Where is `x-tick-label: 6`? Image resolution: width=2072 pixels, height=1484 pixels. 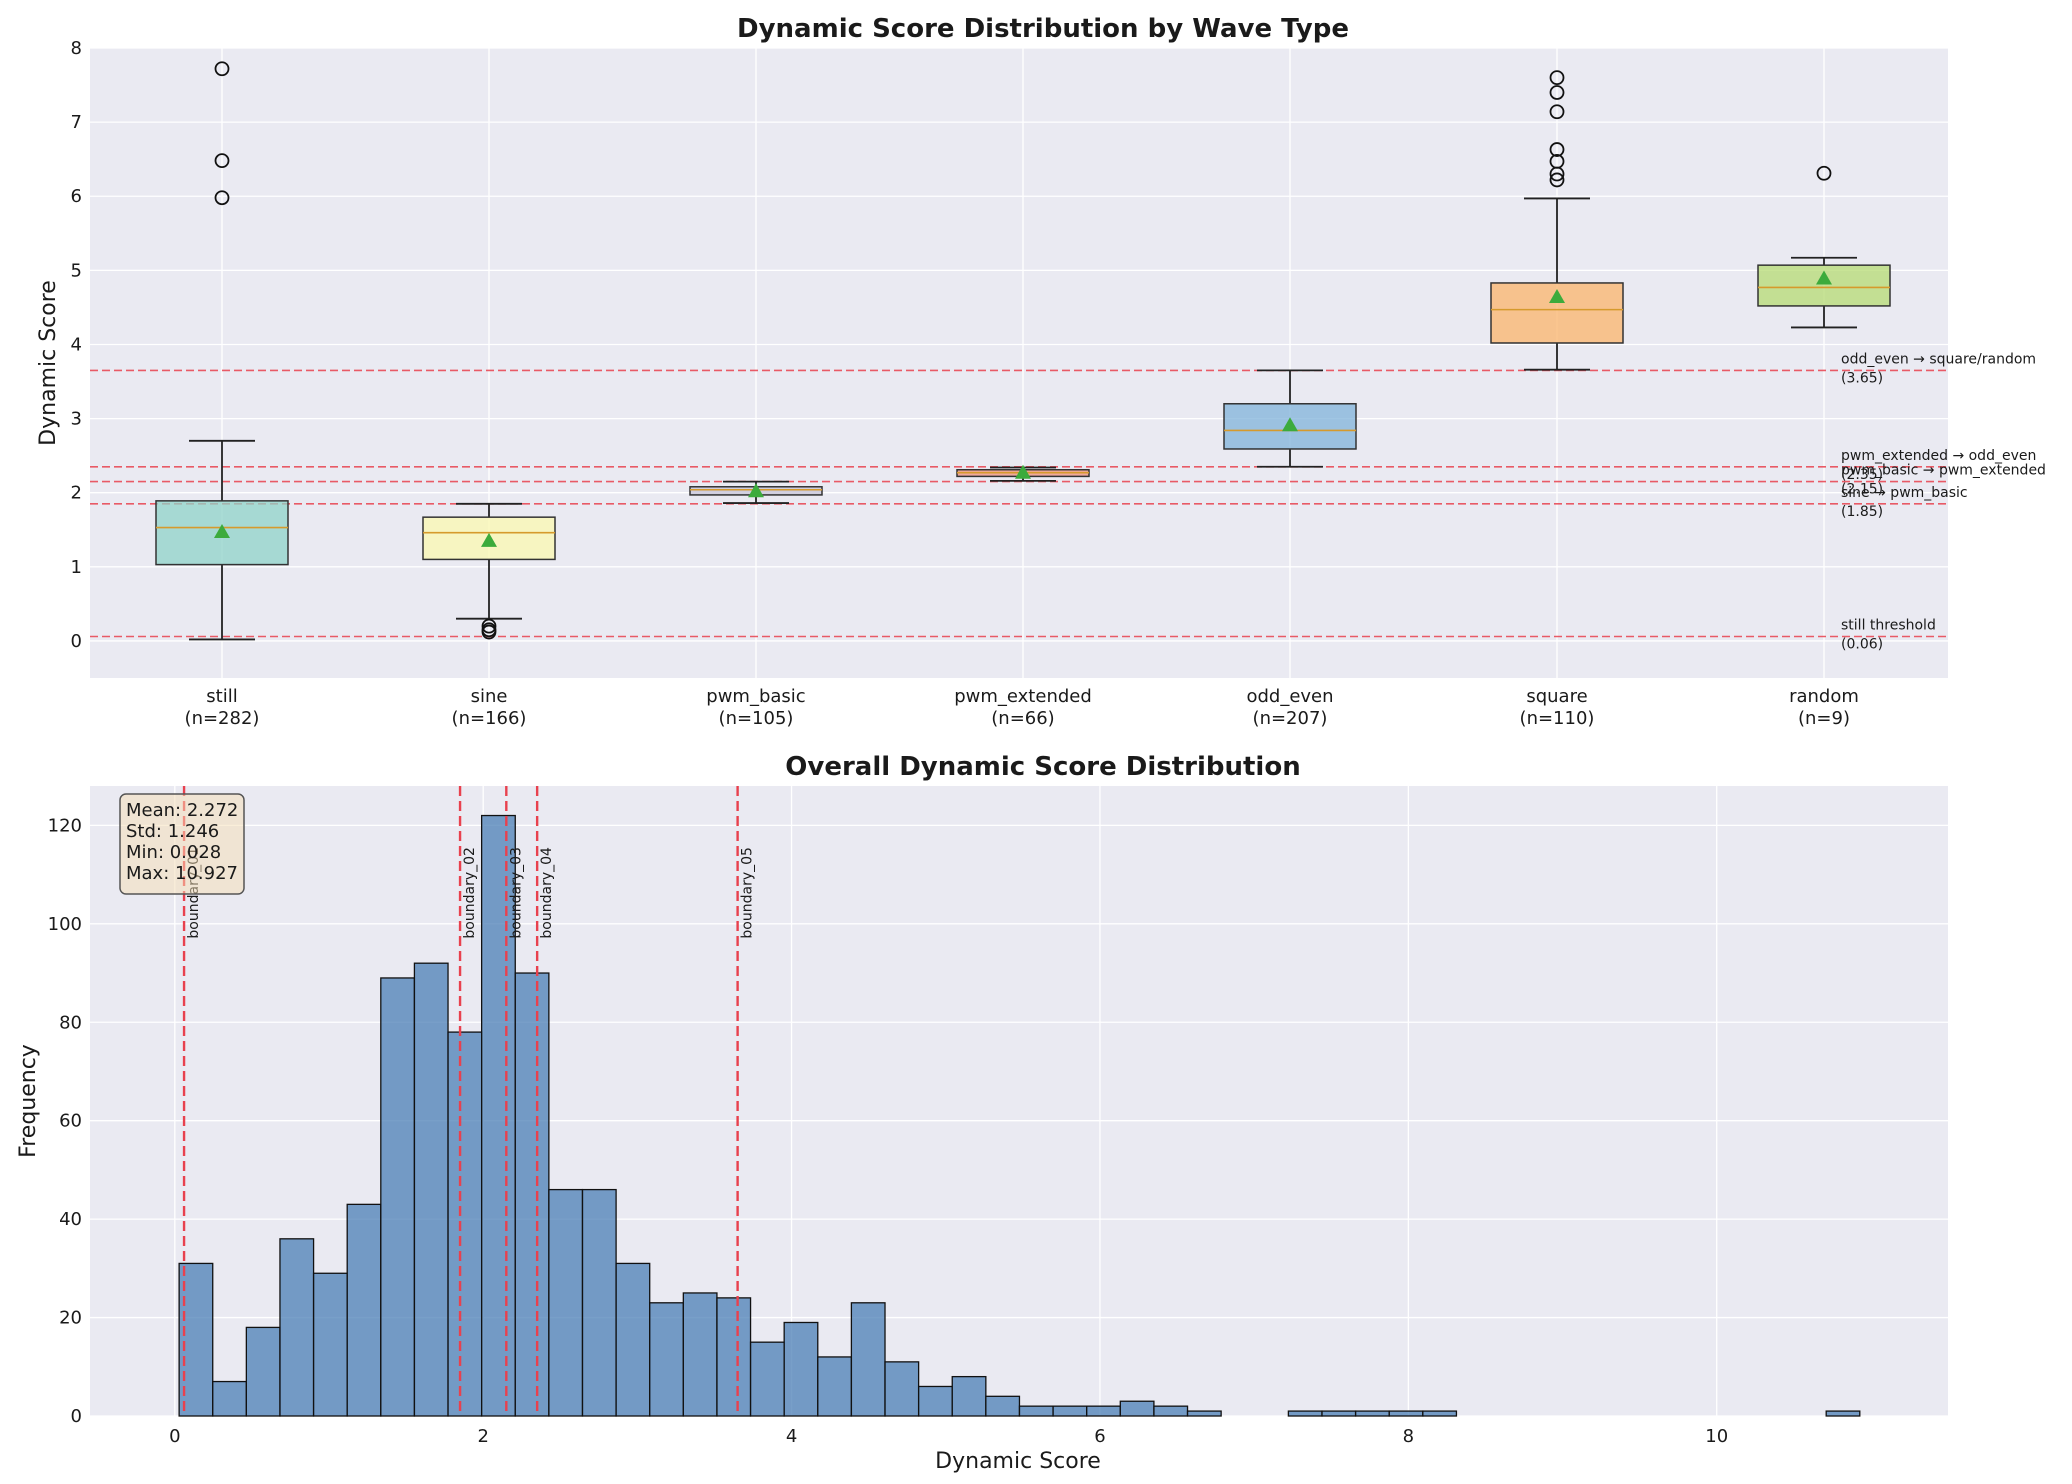
x-tick-label: 6 is located at coordinates (1099, 1436).